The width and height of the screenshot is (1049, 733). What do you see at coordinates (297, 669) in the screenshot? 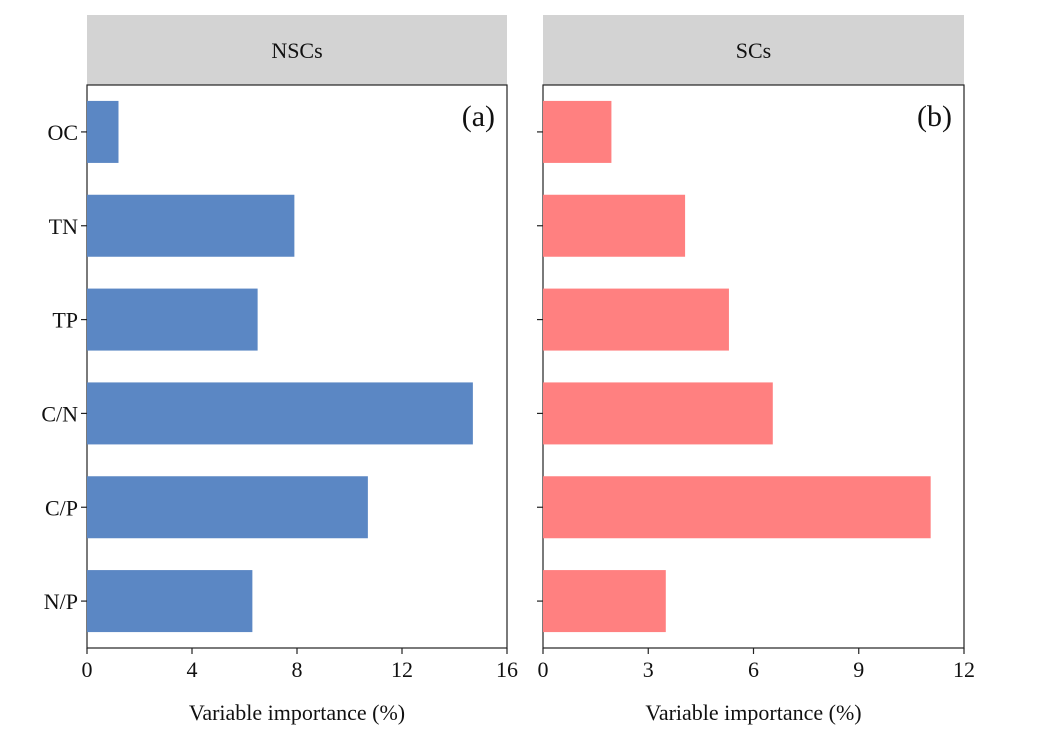
I see `x-tick-label: 8` at bounding box center [297, 669].